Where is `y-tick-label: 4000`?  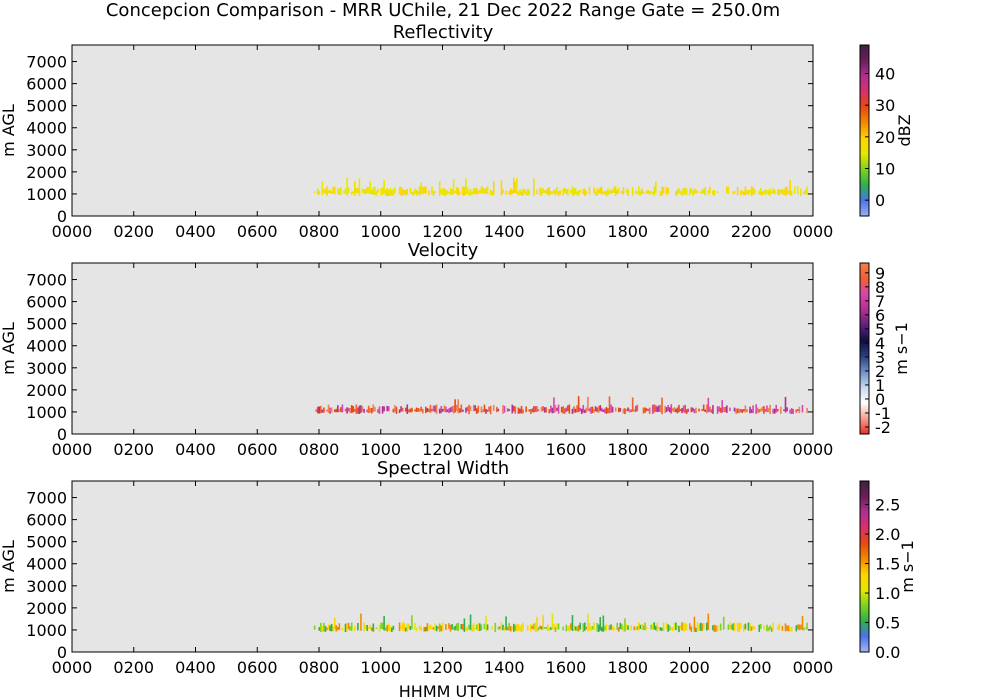 y-tick-label: 4000 is located at coordinates (46, 346).